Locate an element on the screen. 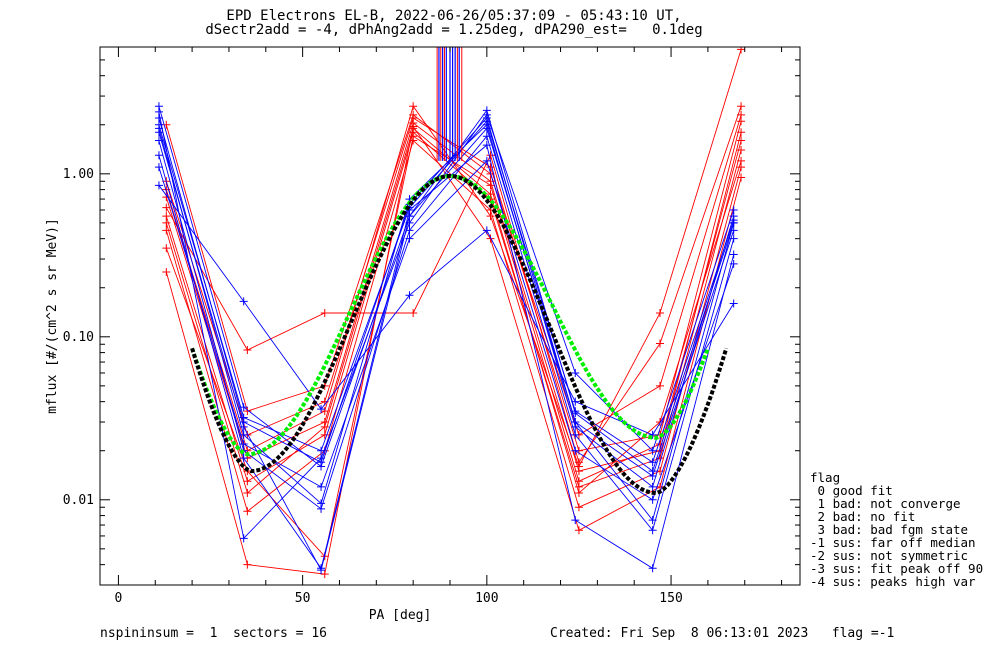  x-tick-label: 150 is located at coordinates (670, 598).